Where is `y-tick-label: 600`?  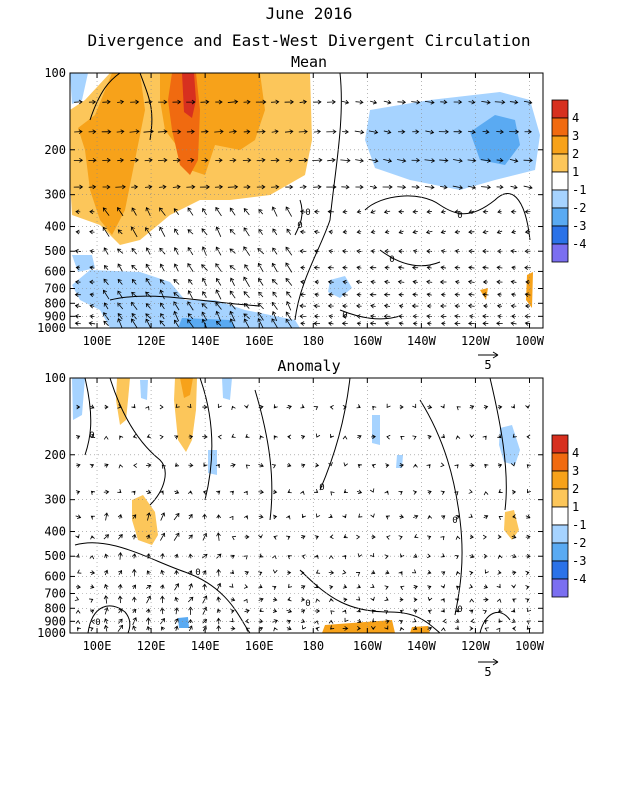 y-tick-label: 600 is located at coordinates (55, 271).